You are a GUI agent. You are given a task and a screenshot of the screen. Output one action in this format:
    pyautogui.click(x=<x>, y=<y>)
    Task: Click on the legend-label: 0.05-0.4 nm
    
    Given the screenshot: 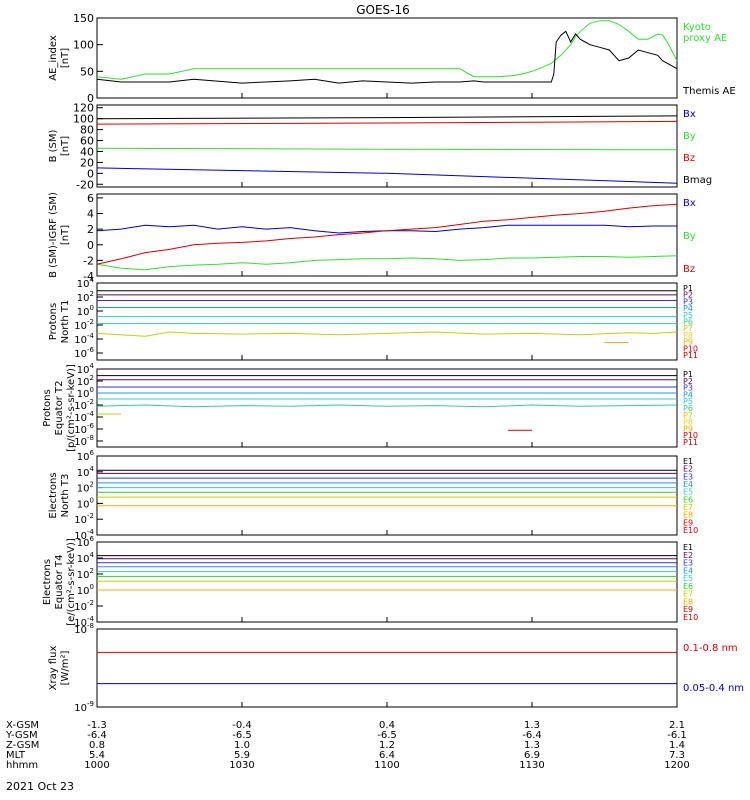 What is the action you would take?
    pyautogui.click(x=713, y=688)
    